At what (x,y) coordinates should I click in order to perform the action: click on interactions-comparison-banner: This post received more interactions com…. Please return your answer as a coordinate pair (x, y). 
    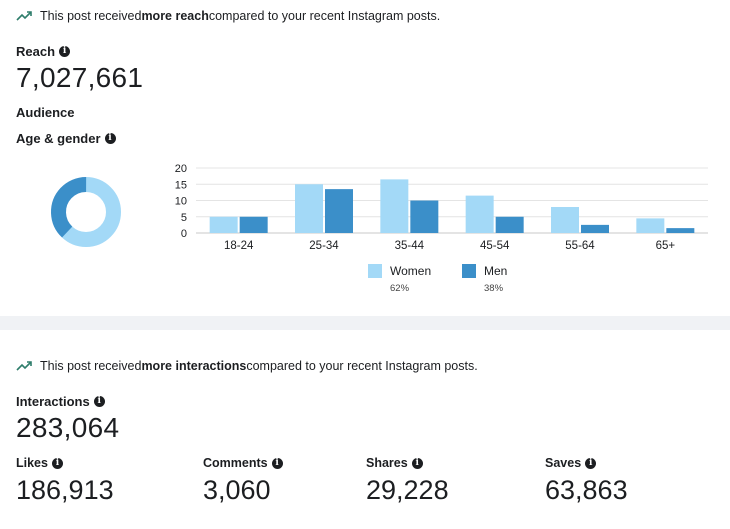
    Looking at the image, I should click on (247, 366).